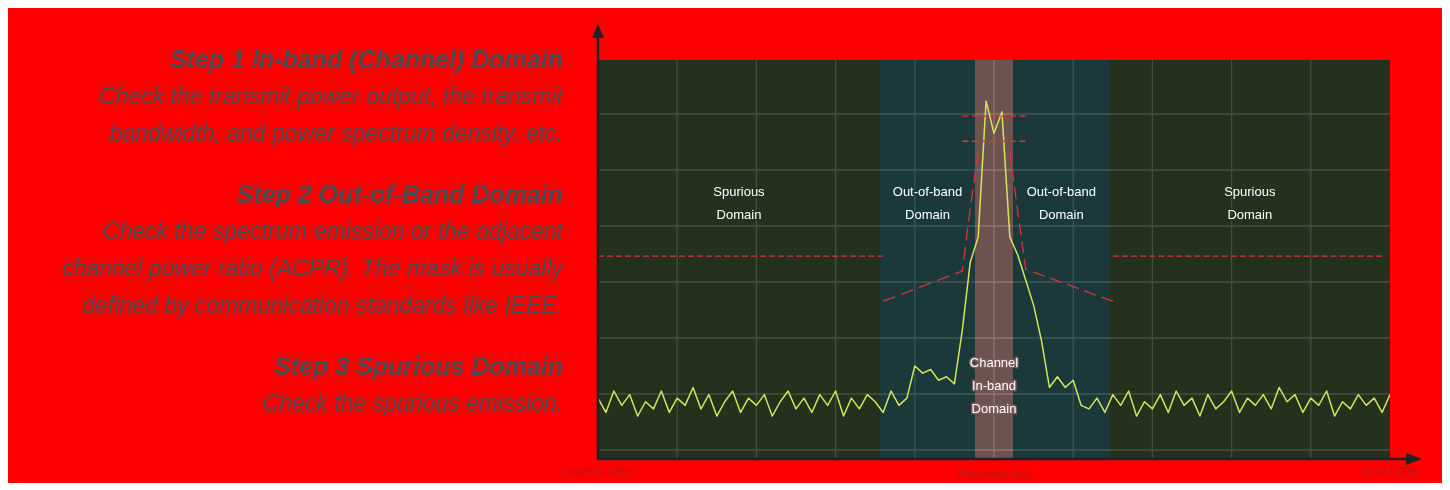 The height and width of the screenshot is (490, 1450). What do you see at coordinates (994, 474) in the screenshot?
I see `x-axis-title: Frequency Axis` at bounding box center [994, 474].